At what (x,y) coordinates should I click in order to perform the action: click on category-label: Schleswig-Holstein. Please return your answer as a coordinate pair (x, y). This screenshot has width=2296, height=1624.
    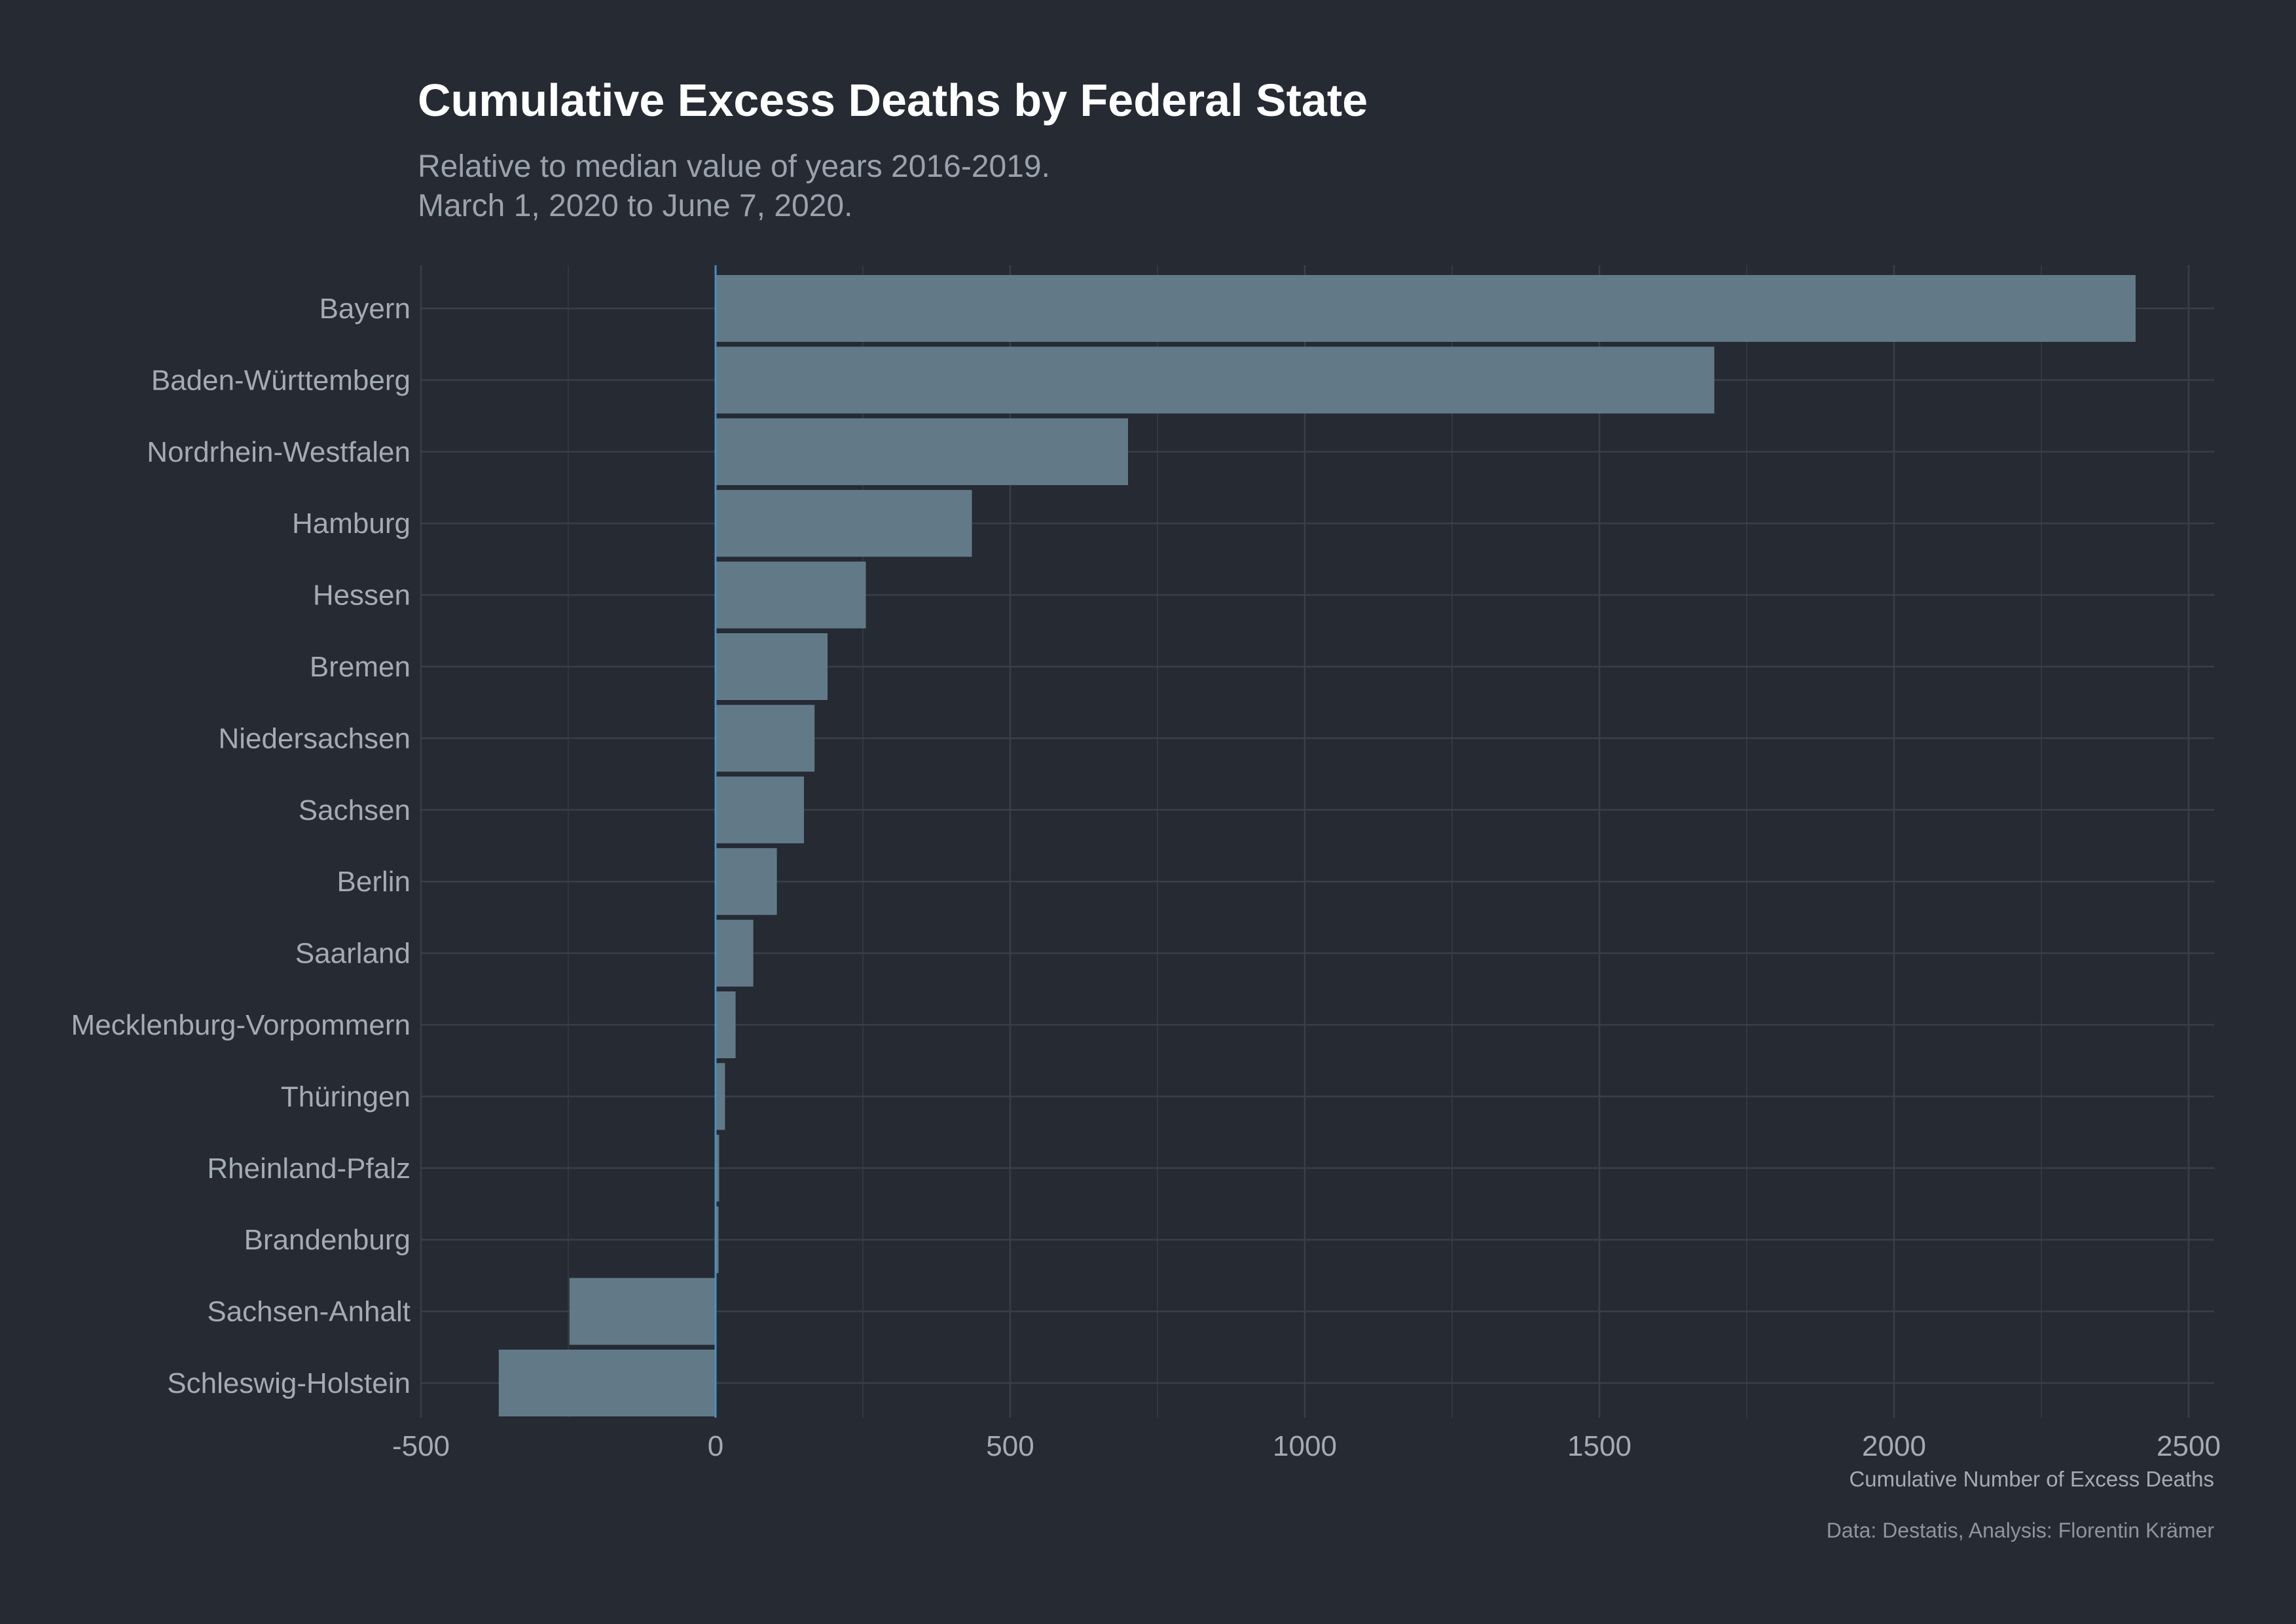
    Looking at the image, I should click on (288, 1383).